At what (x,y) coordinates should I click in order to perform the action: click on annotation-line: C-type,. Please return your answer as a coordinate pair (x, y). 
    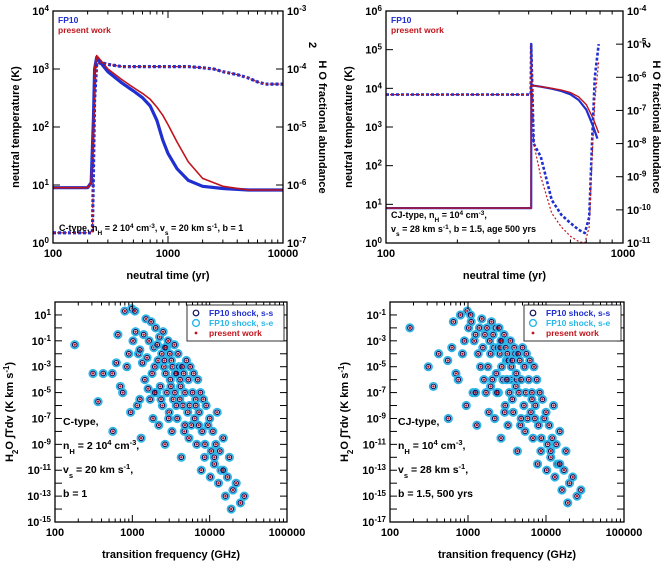
    Looking at the image, I should click on (81, 422).